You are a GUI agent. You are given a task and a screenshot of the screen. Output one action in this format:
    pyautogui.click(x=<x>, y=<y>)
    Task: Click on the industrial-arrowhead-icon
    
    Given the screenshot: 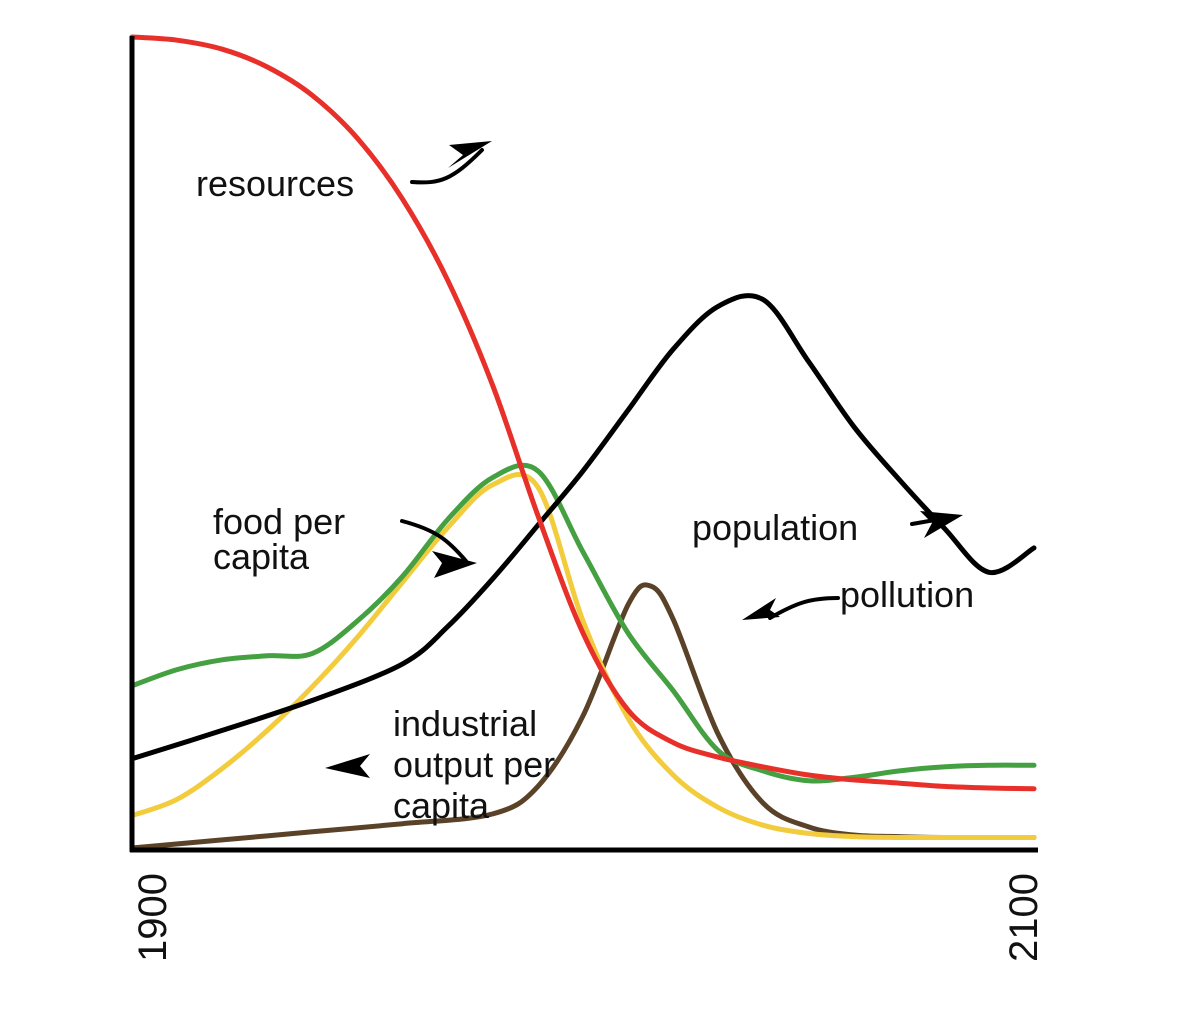 What is the action you would take?
    pyautogui.click(x=347, y=766)
    